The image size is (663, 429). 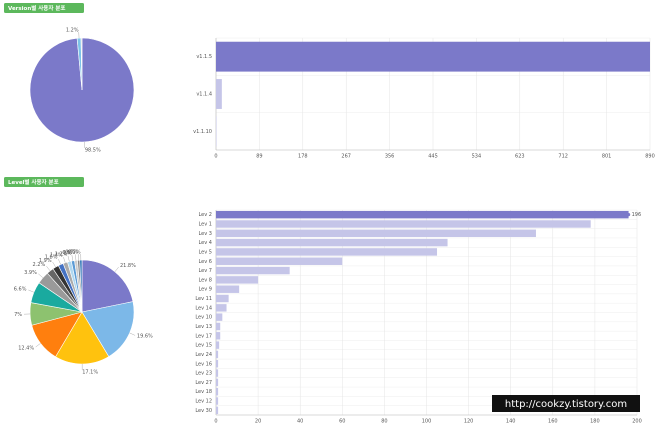 I want to click on y-tick-label: Lev 1, so click(x=205, y=224).